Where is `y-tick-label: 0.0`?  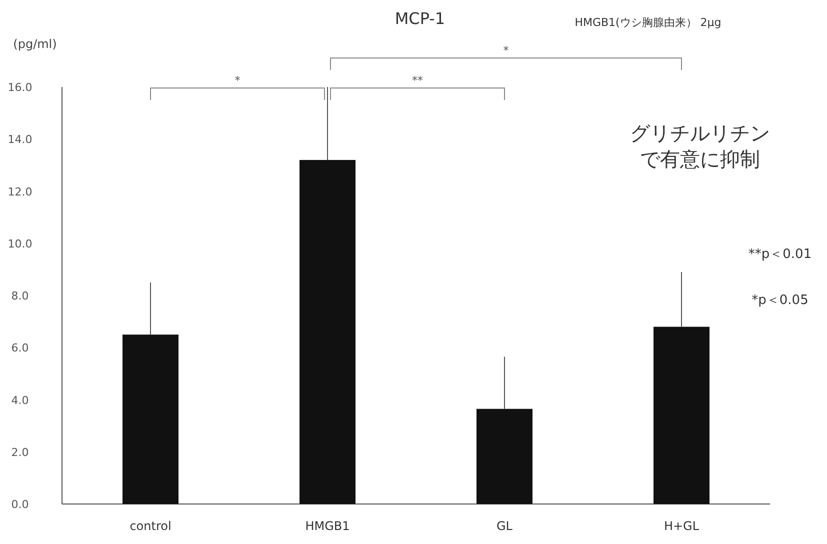
y-tick-label: 0.0 is located at coordinates (20, 504).